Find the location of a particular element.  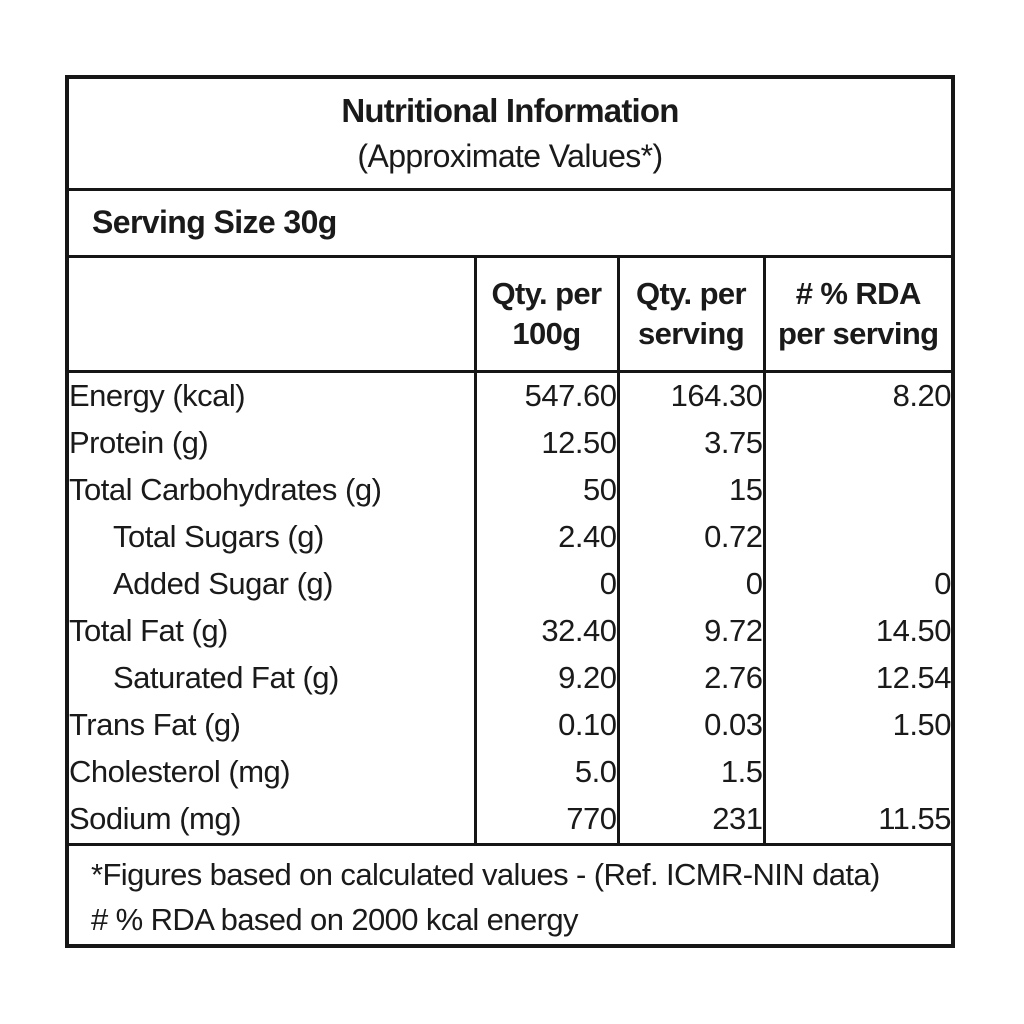

qty-per-100g-value: 770 is located at coordinates (545, 819).